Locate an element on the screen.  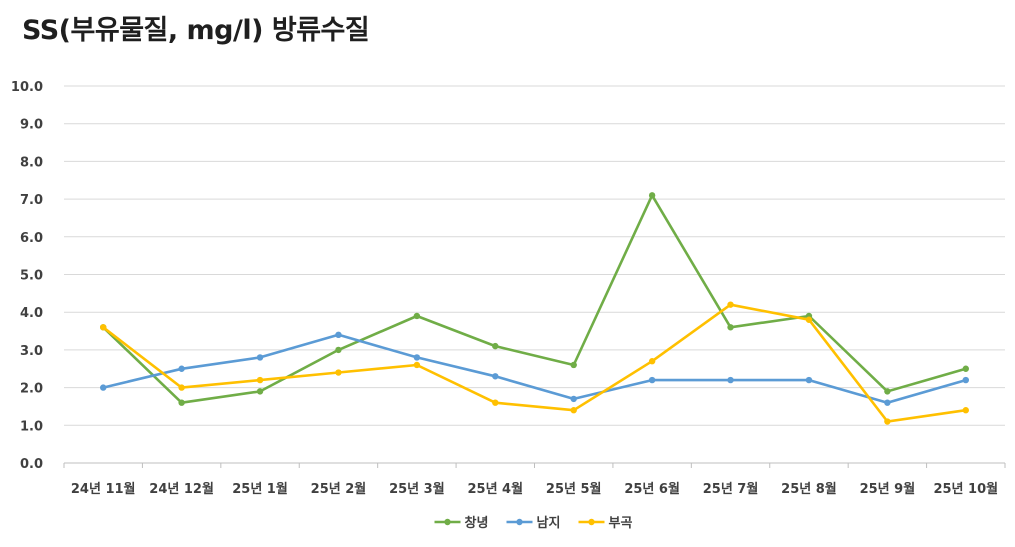
x-tick-label: 25년 10월 is located at coordinates (965, 489).